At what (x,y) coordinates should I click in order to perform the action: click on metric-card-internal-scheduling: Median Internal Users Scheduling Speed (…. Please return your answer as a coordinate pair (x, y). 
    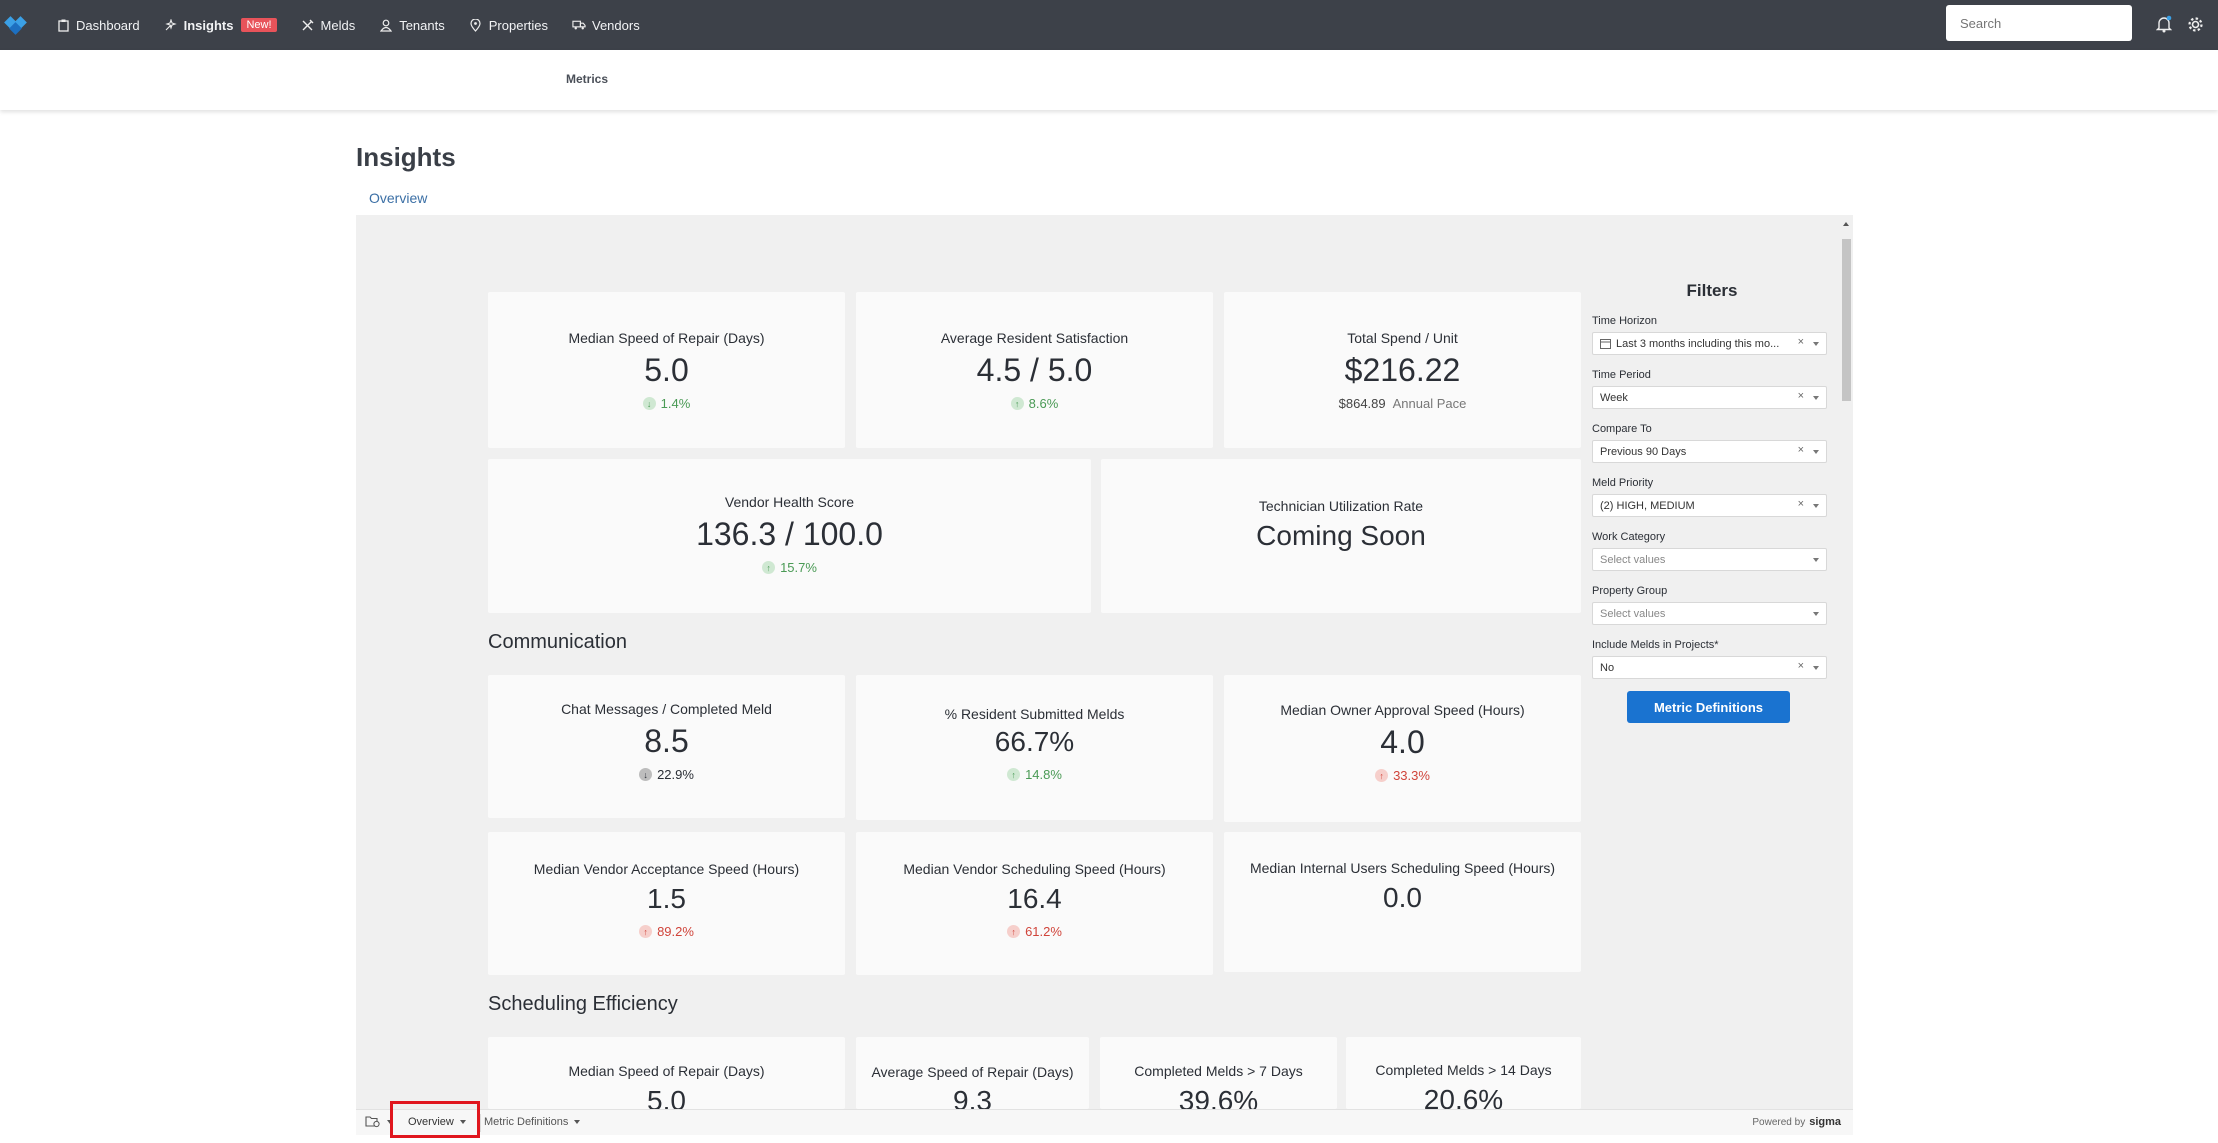
    Looking at the image, I should click on (1402, 902).